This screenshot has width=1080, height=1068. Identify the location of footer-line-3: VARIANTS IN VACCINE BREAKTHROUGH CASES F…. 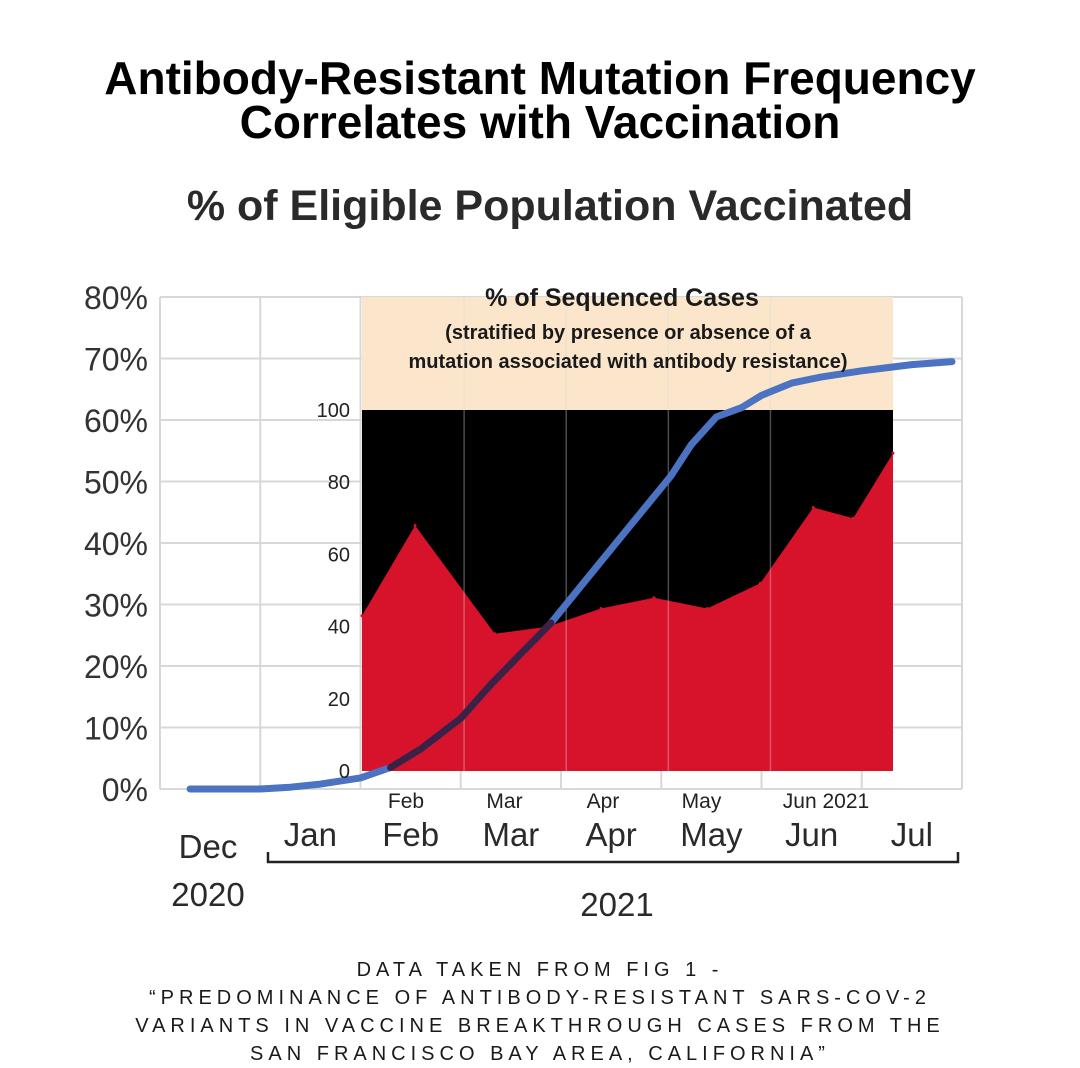
(540, 1026).